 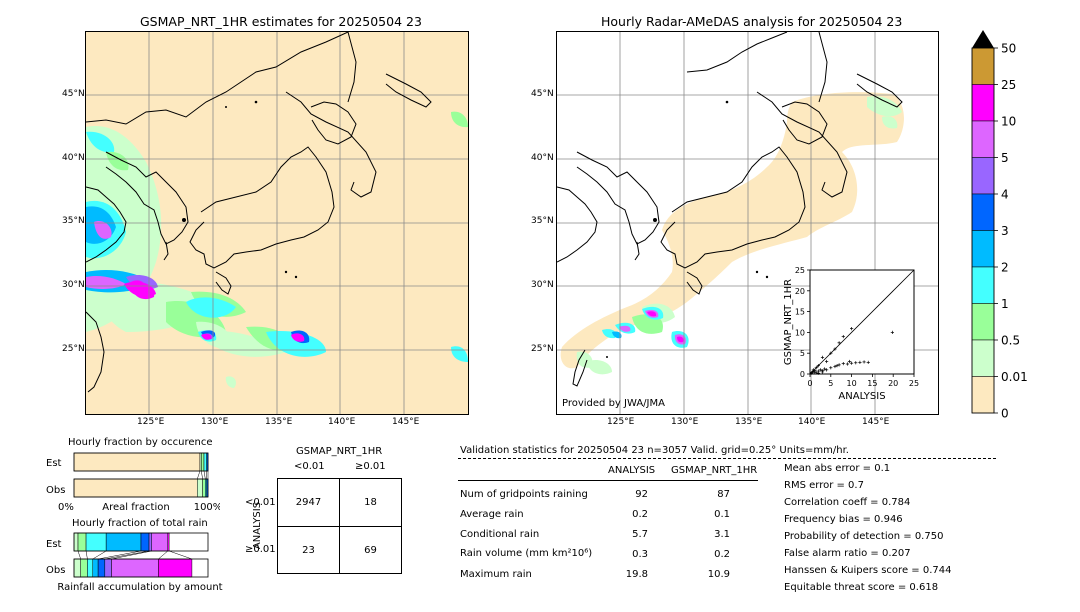 I want to click on validation-row-gsmap: 87, so click(x=723, y=494).